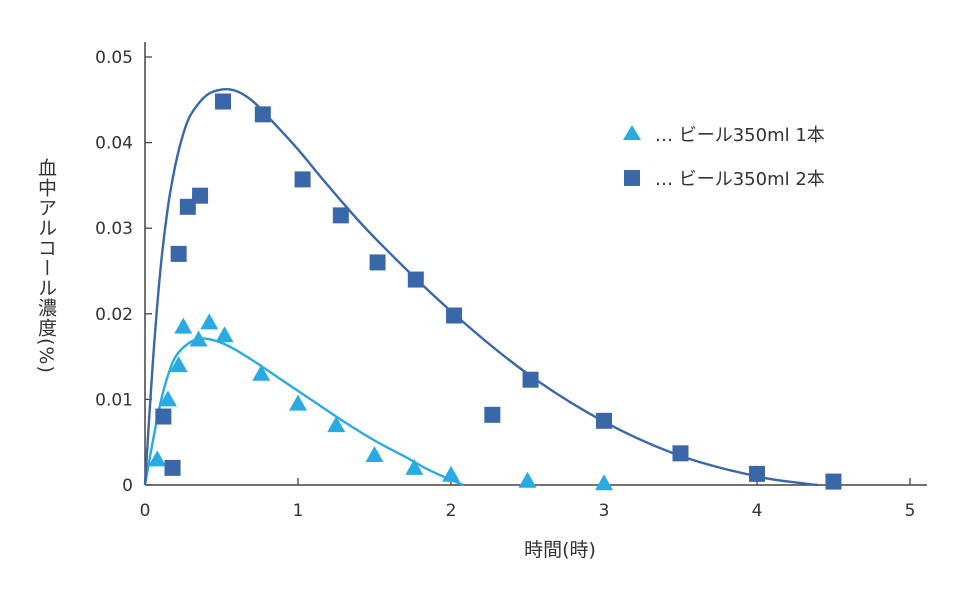 The width and height of the screenshot is (968, 600). What do you see at coordinates (910, 511) in the screenshot?
I see `x-tick-label: 5` at bounding box center [910, 511].